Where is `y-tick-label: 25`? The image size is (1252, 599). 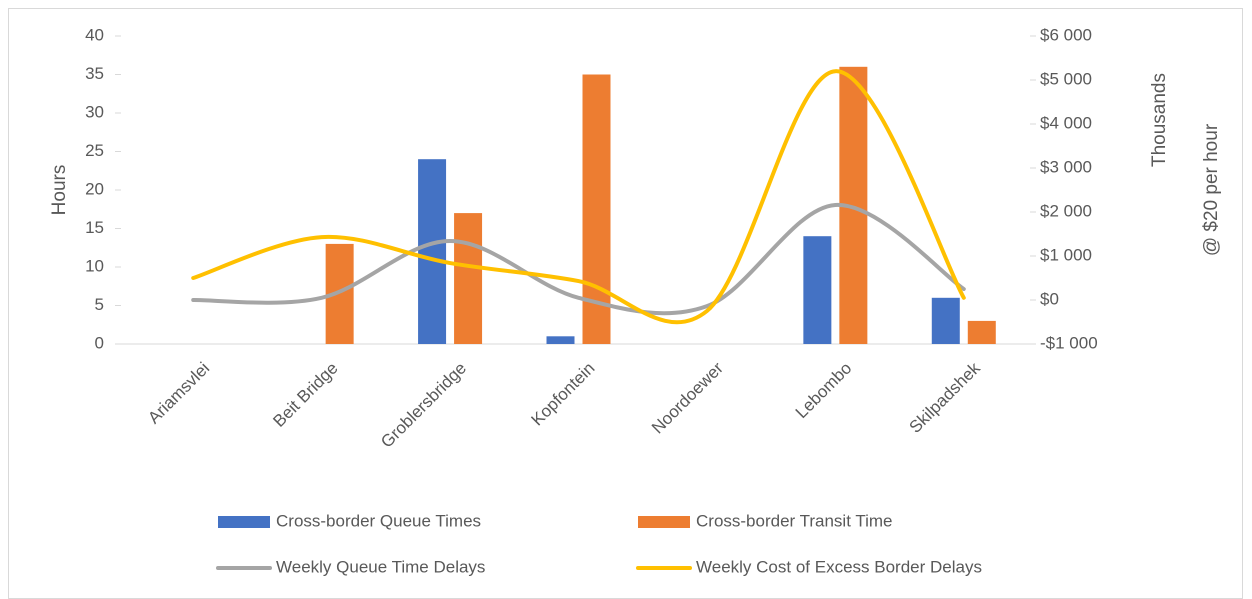
y-tick-label: 25 is located at coordinates (94, 150).